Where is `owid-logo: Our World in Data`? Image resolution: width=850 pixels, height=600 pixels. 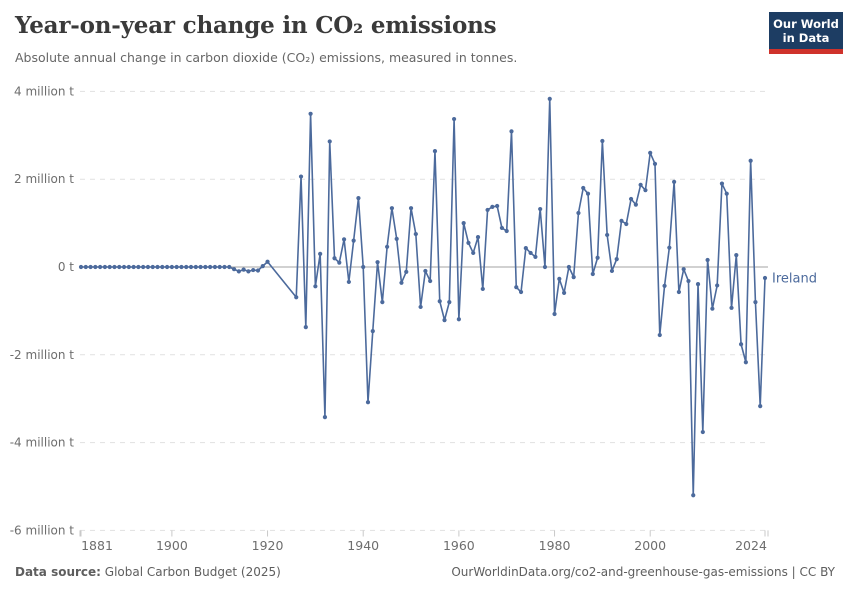
owid-logo: Our World in Data is located at coordinates (806, 33).